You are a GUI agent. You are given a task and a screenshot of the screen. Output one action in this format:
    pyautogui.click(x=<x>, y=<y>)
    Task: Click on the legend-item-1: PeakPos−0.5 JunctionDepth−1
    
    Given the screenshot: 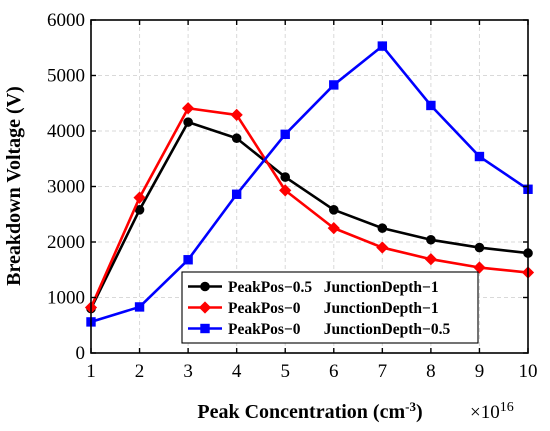 What is the action you would take?
    pyautogui.click(x=313, y=287)
    